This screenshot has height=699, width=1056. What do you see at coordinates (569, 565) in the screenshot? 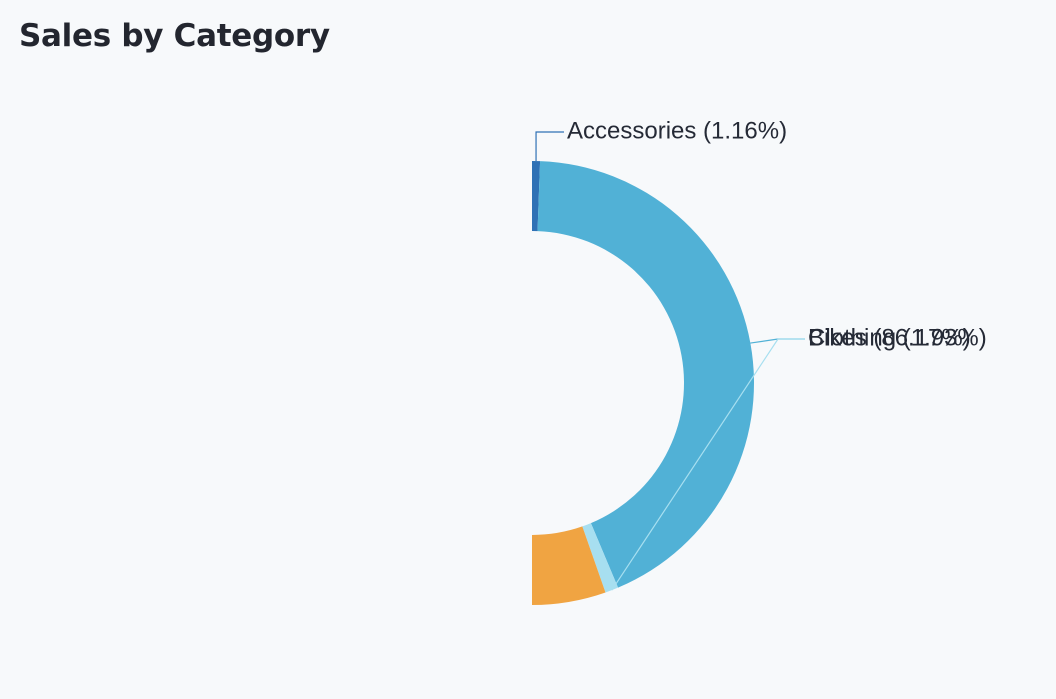
I see `donut-slice-unlabeled` at bounding box center [569, 565].